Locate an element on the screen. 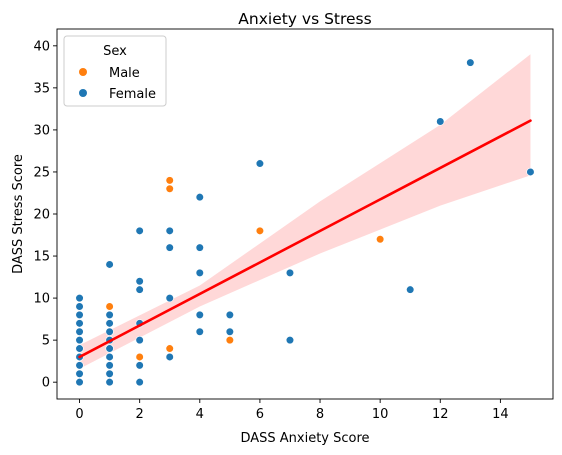 The image size is (562, 455). y-axis-ticks: 0 5 10 15 20 25 30 35 40 is located at coordinates (45, 215).